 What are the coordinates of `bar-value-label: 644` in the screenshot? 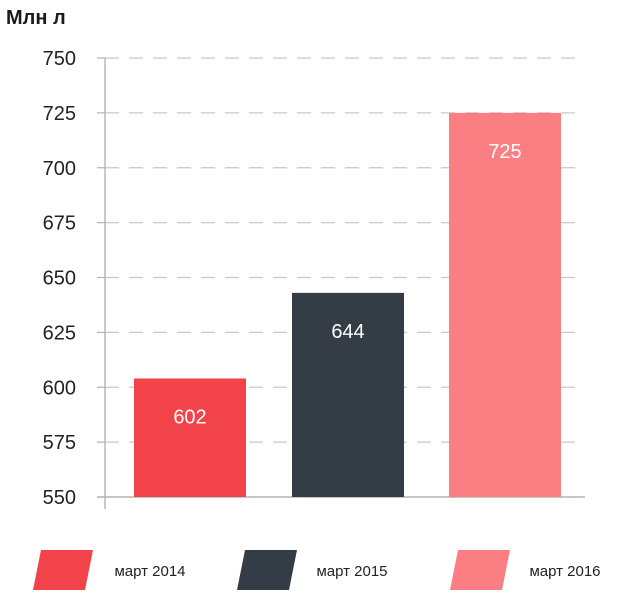 It's located at (347, 332).